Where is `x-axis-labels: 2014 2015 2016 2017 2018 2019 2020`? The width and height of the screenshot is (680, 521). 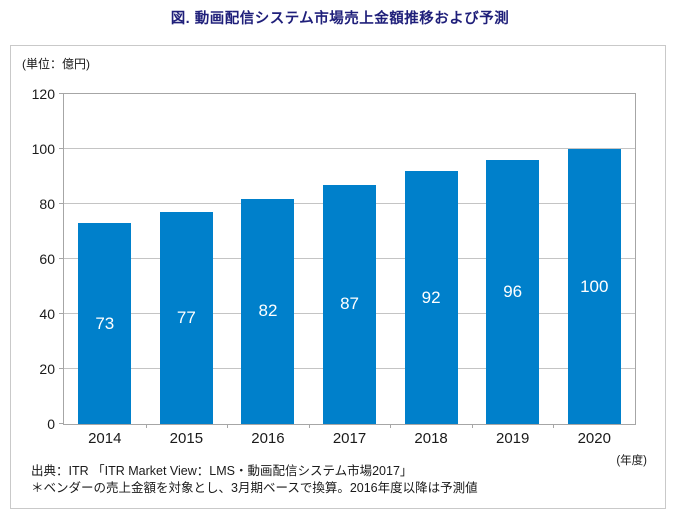
x-axis-labels: 2014 2015 2016 2017 2018 2019 2020 is located at coordinates (349, 438).